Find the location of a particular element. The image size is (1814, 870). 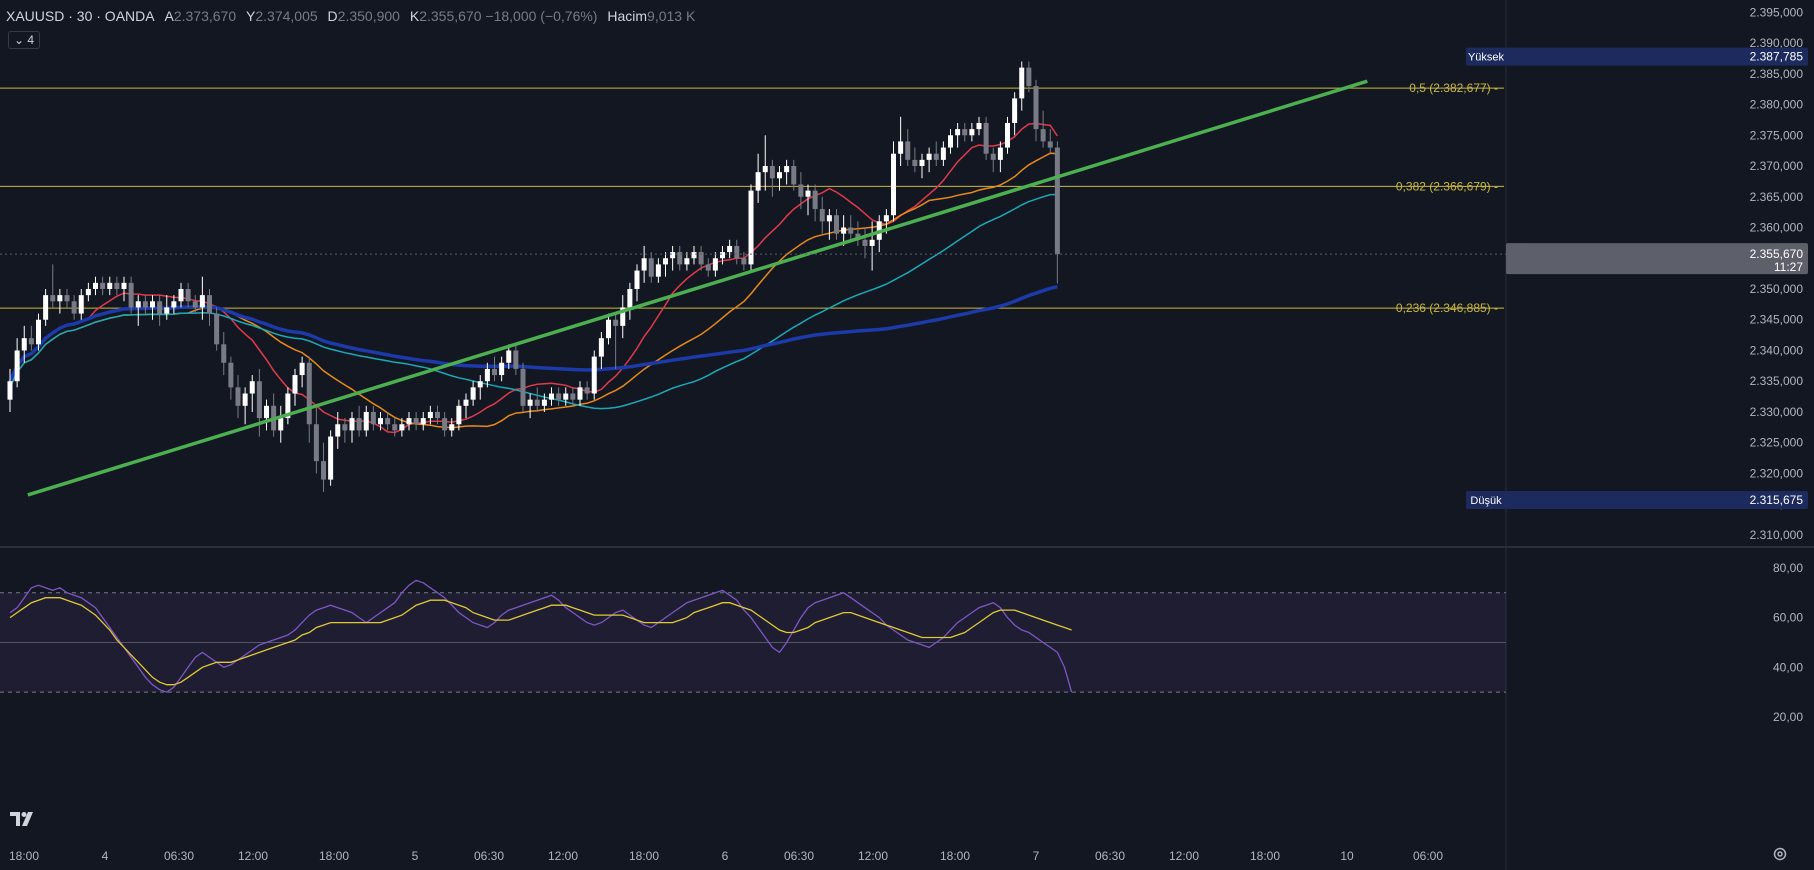

low-label: Düşük is located at coordinates (1486, 501).